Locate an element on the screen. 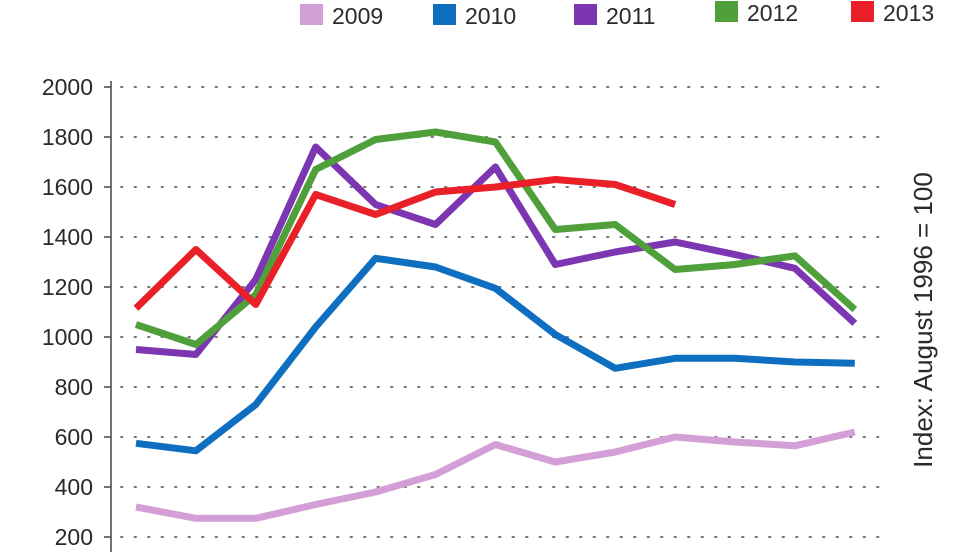 The height and width of the screenshot is (552, 980). series-line-2013 is located at coordinates (405, 243).